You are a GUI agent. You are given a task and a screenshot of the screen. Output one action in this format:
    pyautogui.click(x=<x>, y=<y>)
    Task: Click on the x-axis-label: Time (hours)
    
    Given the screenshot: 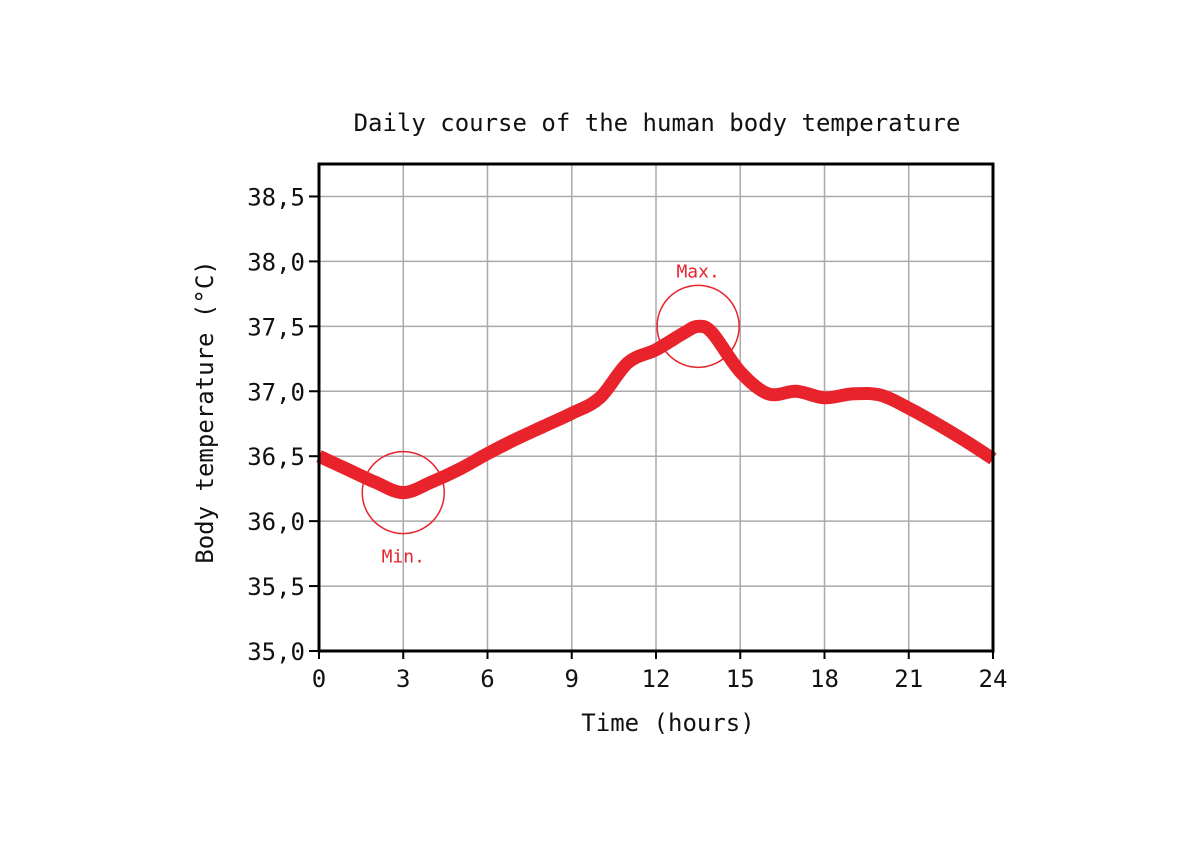 What is the action you would take?
    pyautogui.click(x=667, y=723)
    